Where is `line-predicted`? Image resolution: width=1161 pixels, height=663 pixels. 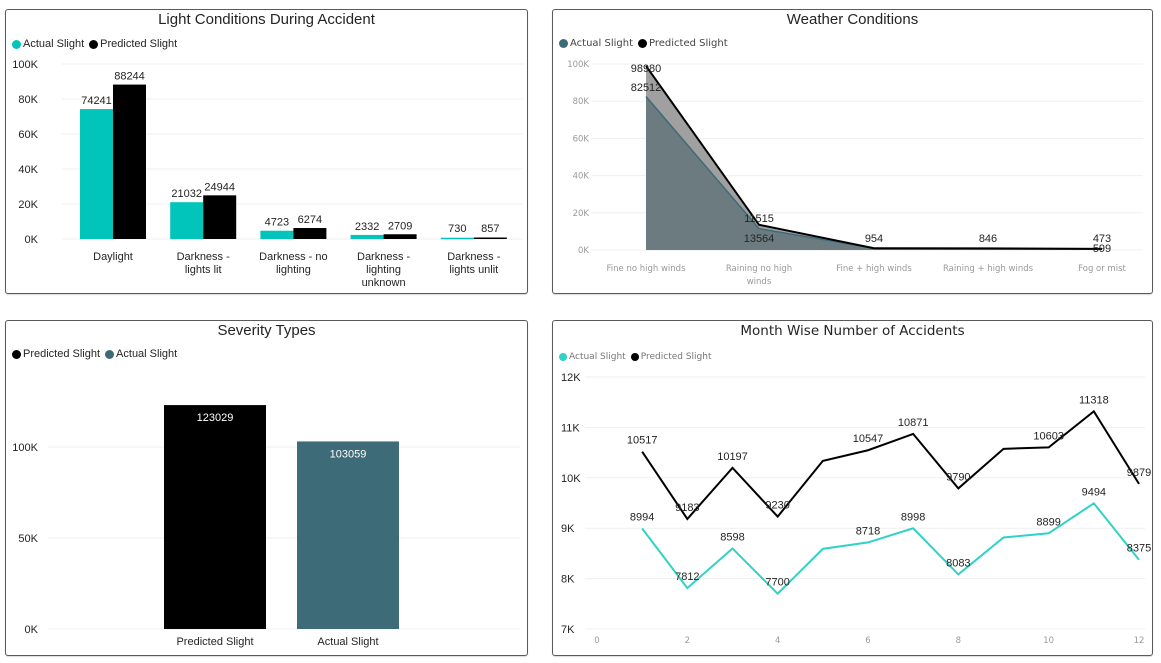 line-predicted is located at coordinates (874, 157).